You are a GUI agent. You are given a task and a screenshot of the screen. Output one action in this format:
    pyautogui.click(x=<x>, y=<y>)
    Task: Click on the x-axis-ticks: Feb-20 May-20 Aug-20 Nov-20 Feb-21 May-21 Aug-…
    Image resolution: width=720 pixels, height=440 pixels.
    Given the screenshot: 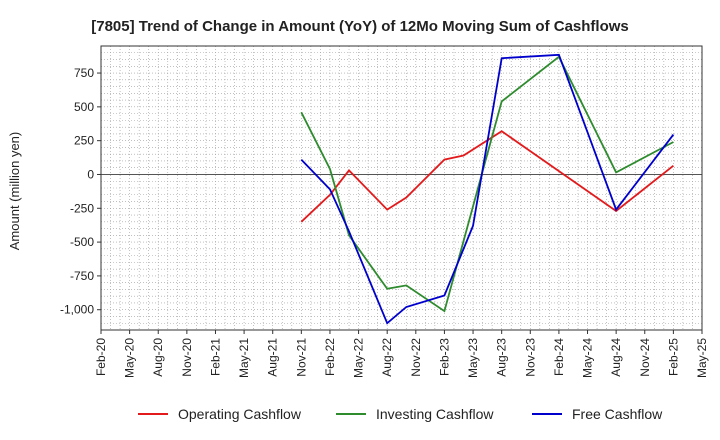 What is the action you would take?
    pyautogui.click(x=401, y=354)
    